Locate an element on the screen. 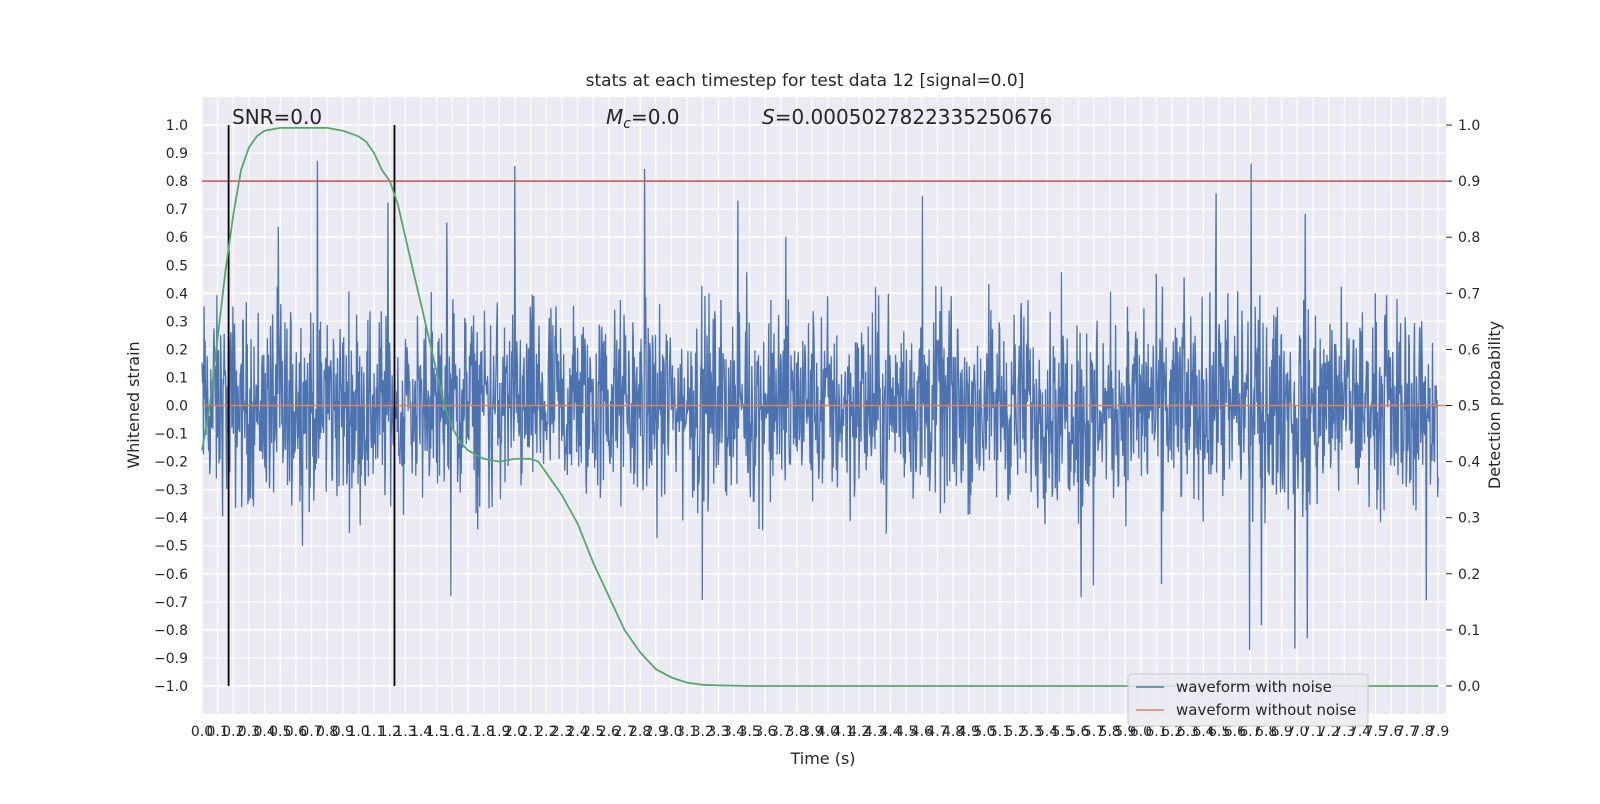  x-tick-label: 0.0 is located at coordinates (202, 732).